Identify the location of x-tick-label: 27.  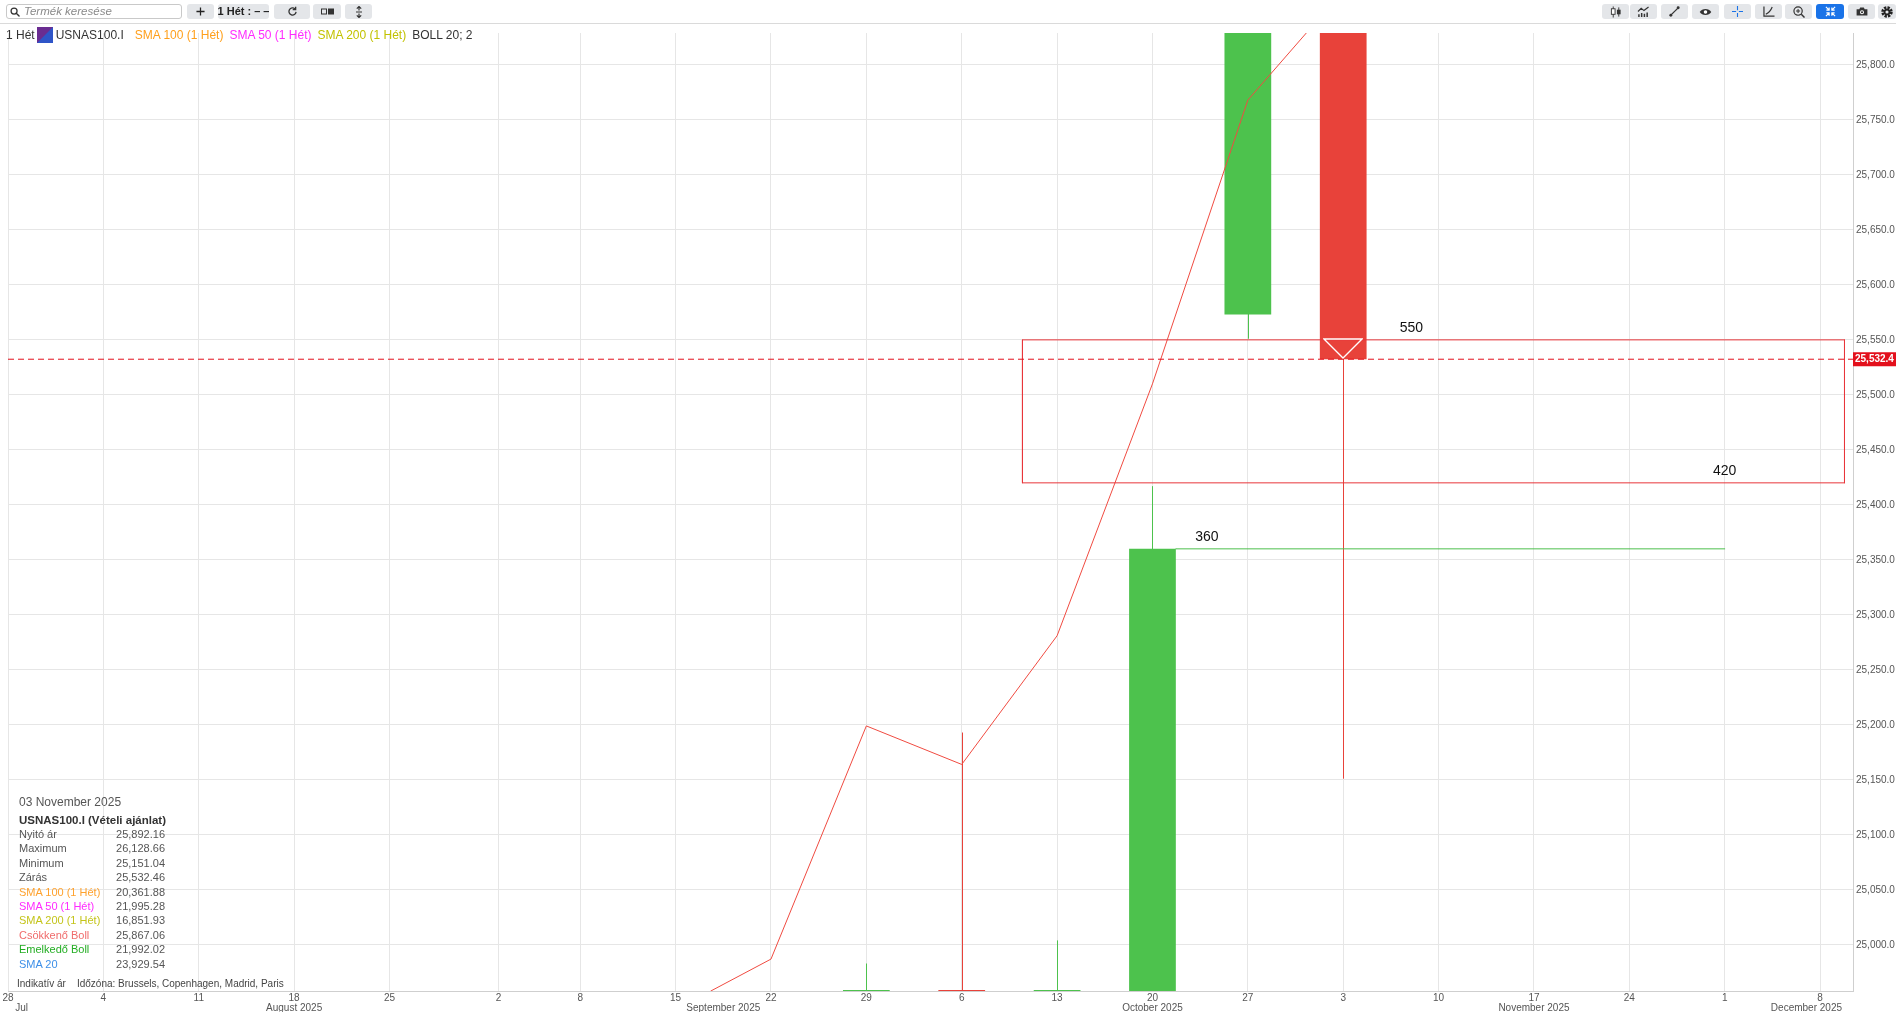
(1248, 997).